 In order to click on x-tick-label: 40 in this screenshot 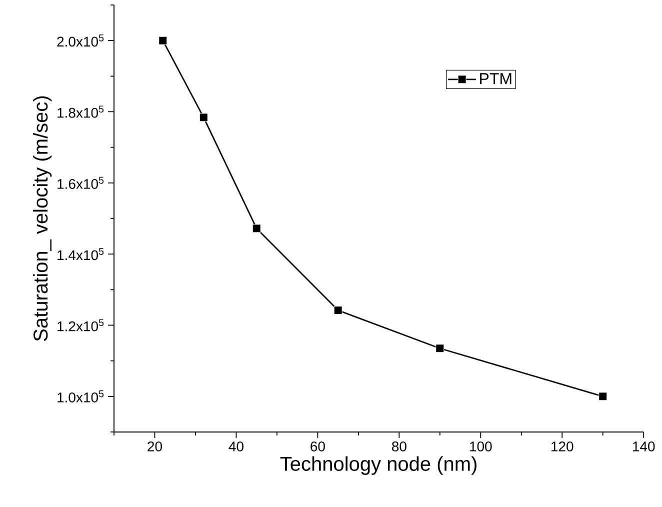, I will do `click(236, 447)`.